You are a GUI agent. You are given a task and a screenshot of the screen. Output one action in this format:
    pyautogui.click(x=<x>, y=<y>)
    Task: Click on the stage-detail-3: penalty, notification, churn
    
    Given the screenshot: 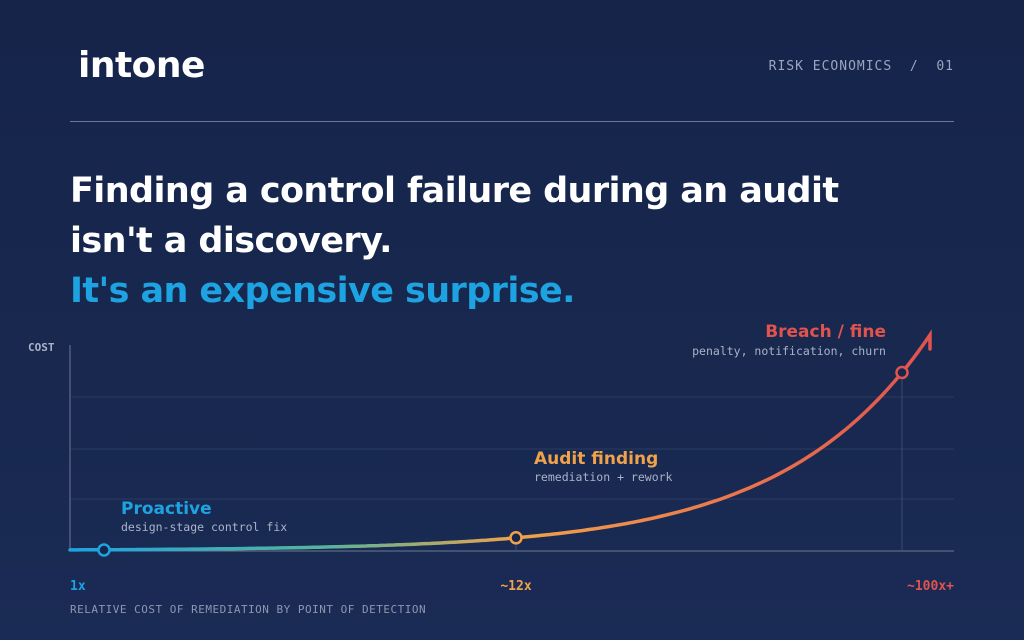 What is the action you would take?
    pyautogui.click(x=789, y=351)
    